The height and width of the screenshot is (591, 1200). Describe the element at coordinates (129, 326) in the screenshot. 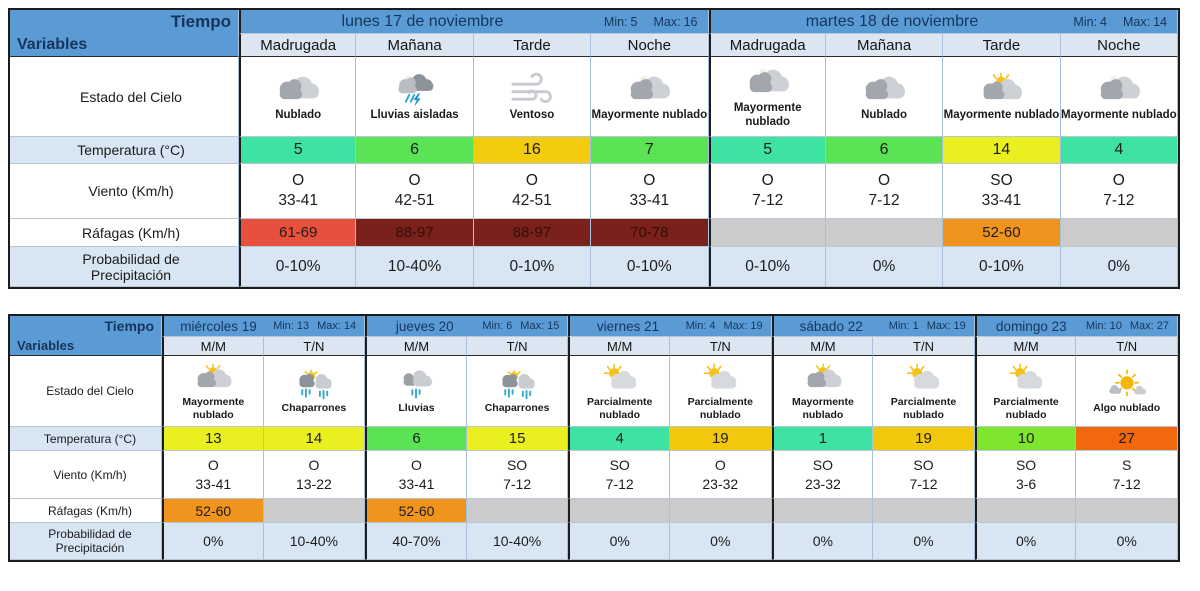

I see `corner-label-tiempo: Tiempo` at that location.